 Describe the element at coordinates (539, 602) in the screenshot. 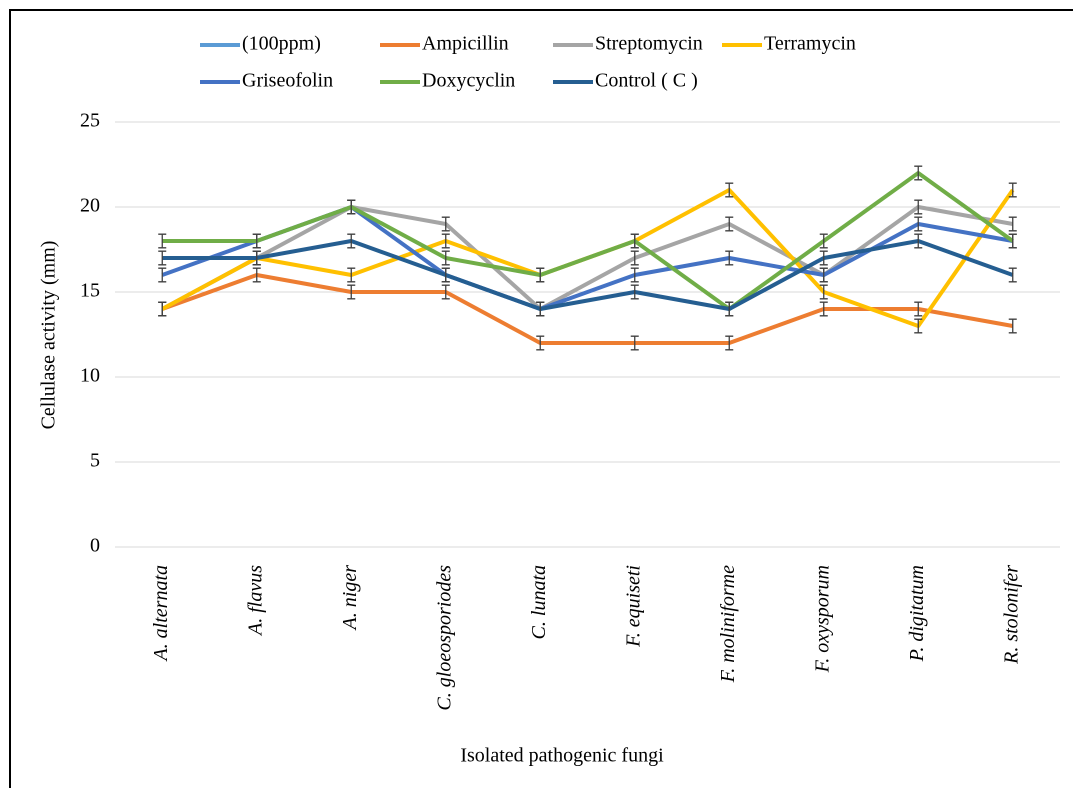

I see `x-tick-label: C. lunata` at that location.